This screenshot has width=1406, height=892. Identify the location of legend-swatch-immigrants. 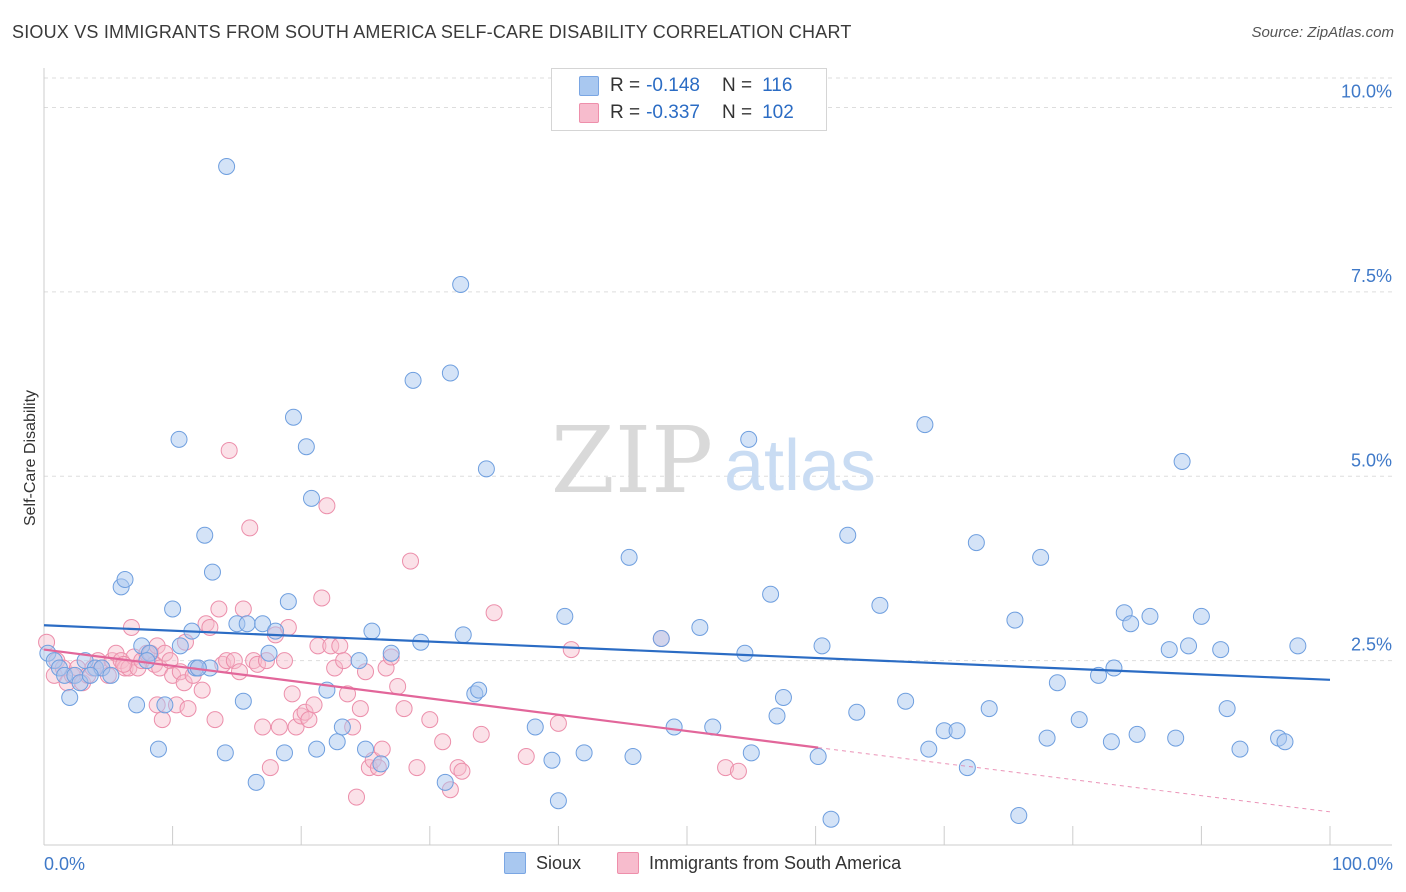
(628, 863).